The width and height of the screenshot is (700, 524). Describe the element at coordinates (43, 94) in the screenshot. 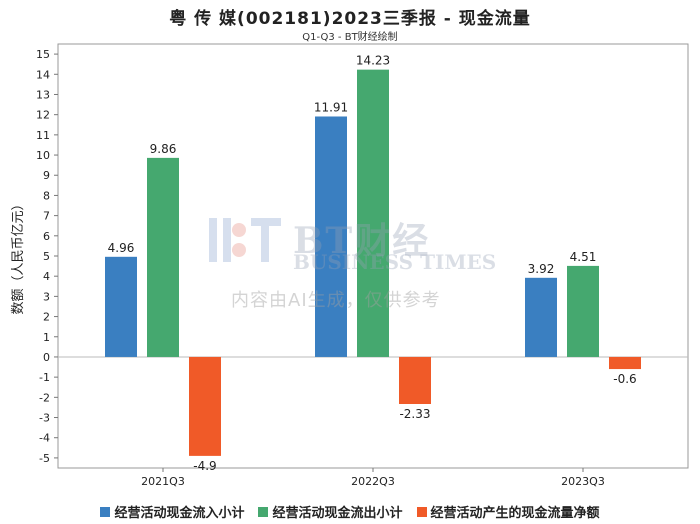

I see `y-tick-label: 13` at that location.